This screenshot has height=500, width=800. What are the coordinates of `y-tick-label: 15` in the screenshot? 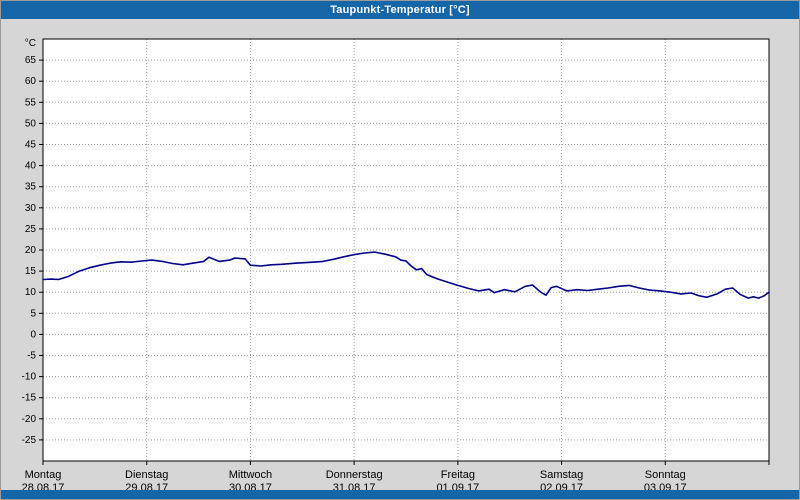 It's located at (31, 271).